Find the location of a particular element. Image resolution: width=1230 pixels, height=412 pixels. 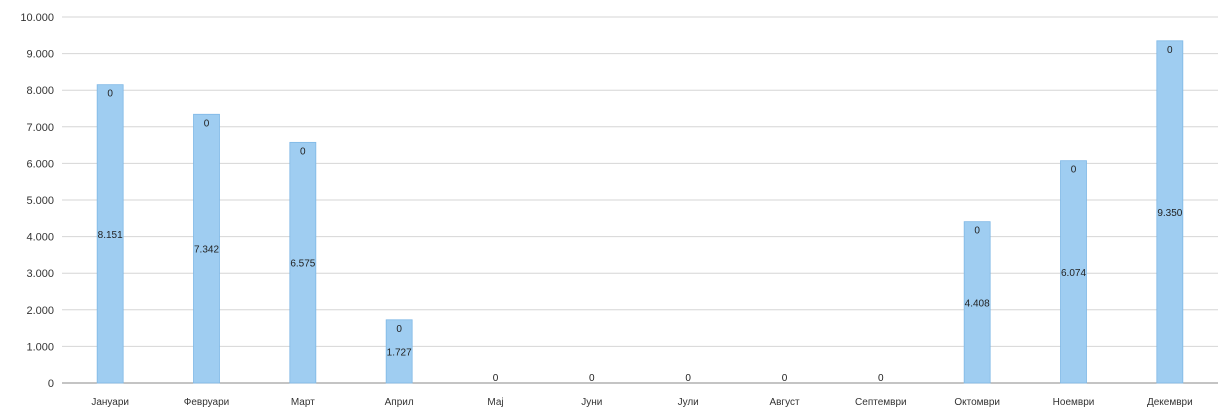

y-tick-label: 0 is located at coordinates (51, 384).